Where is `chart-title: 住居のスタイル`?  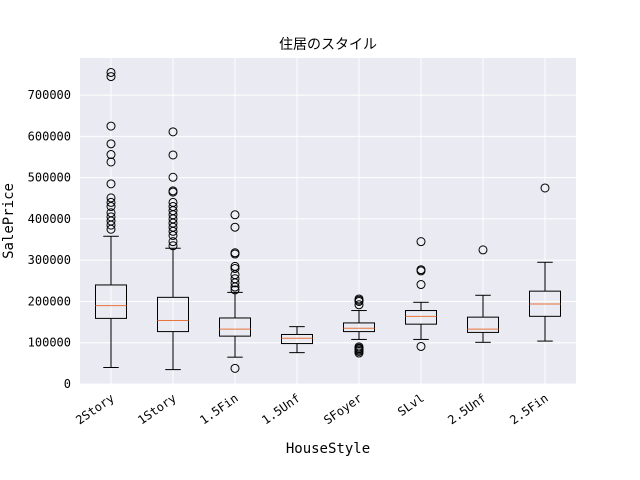
chart-title: 住居のスタイル is located at coordinates (328, 45).